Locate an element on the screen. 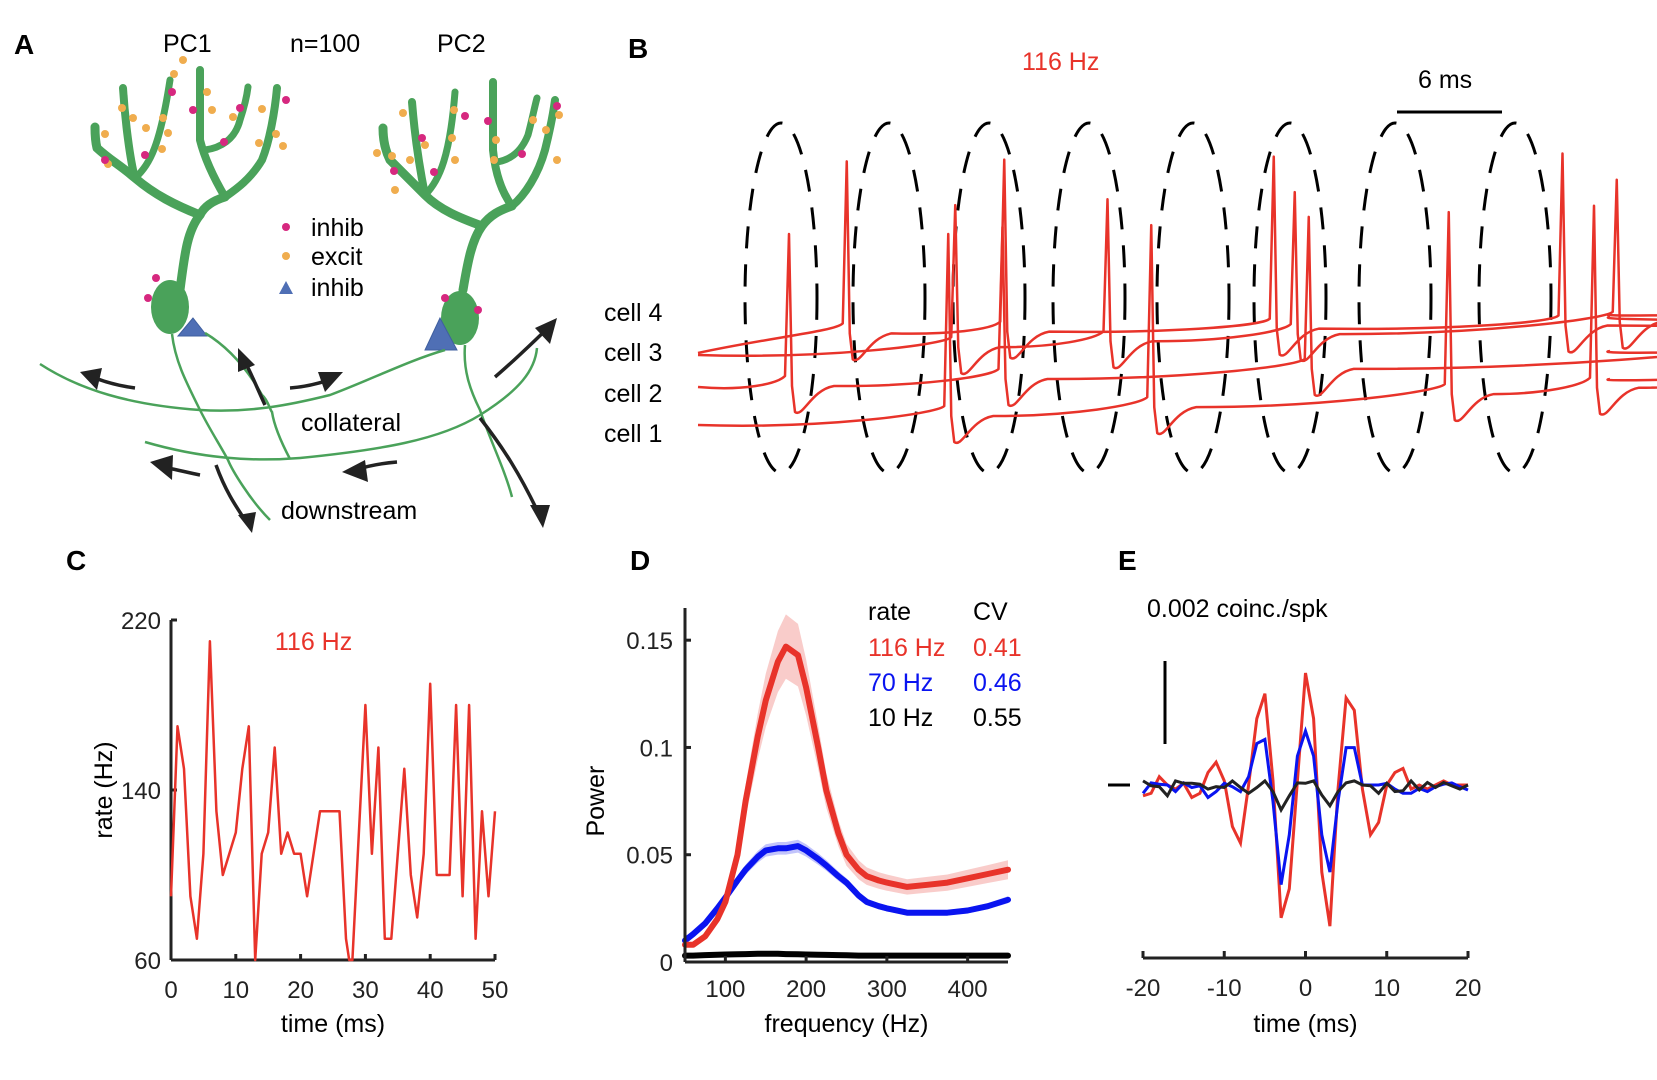 This screenshot has height=1080, width=1657. panel-e: E 0.002 coinc./spk -20 -10 0 10 20 time (ms) is located at coordinates (1294, 791).